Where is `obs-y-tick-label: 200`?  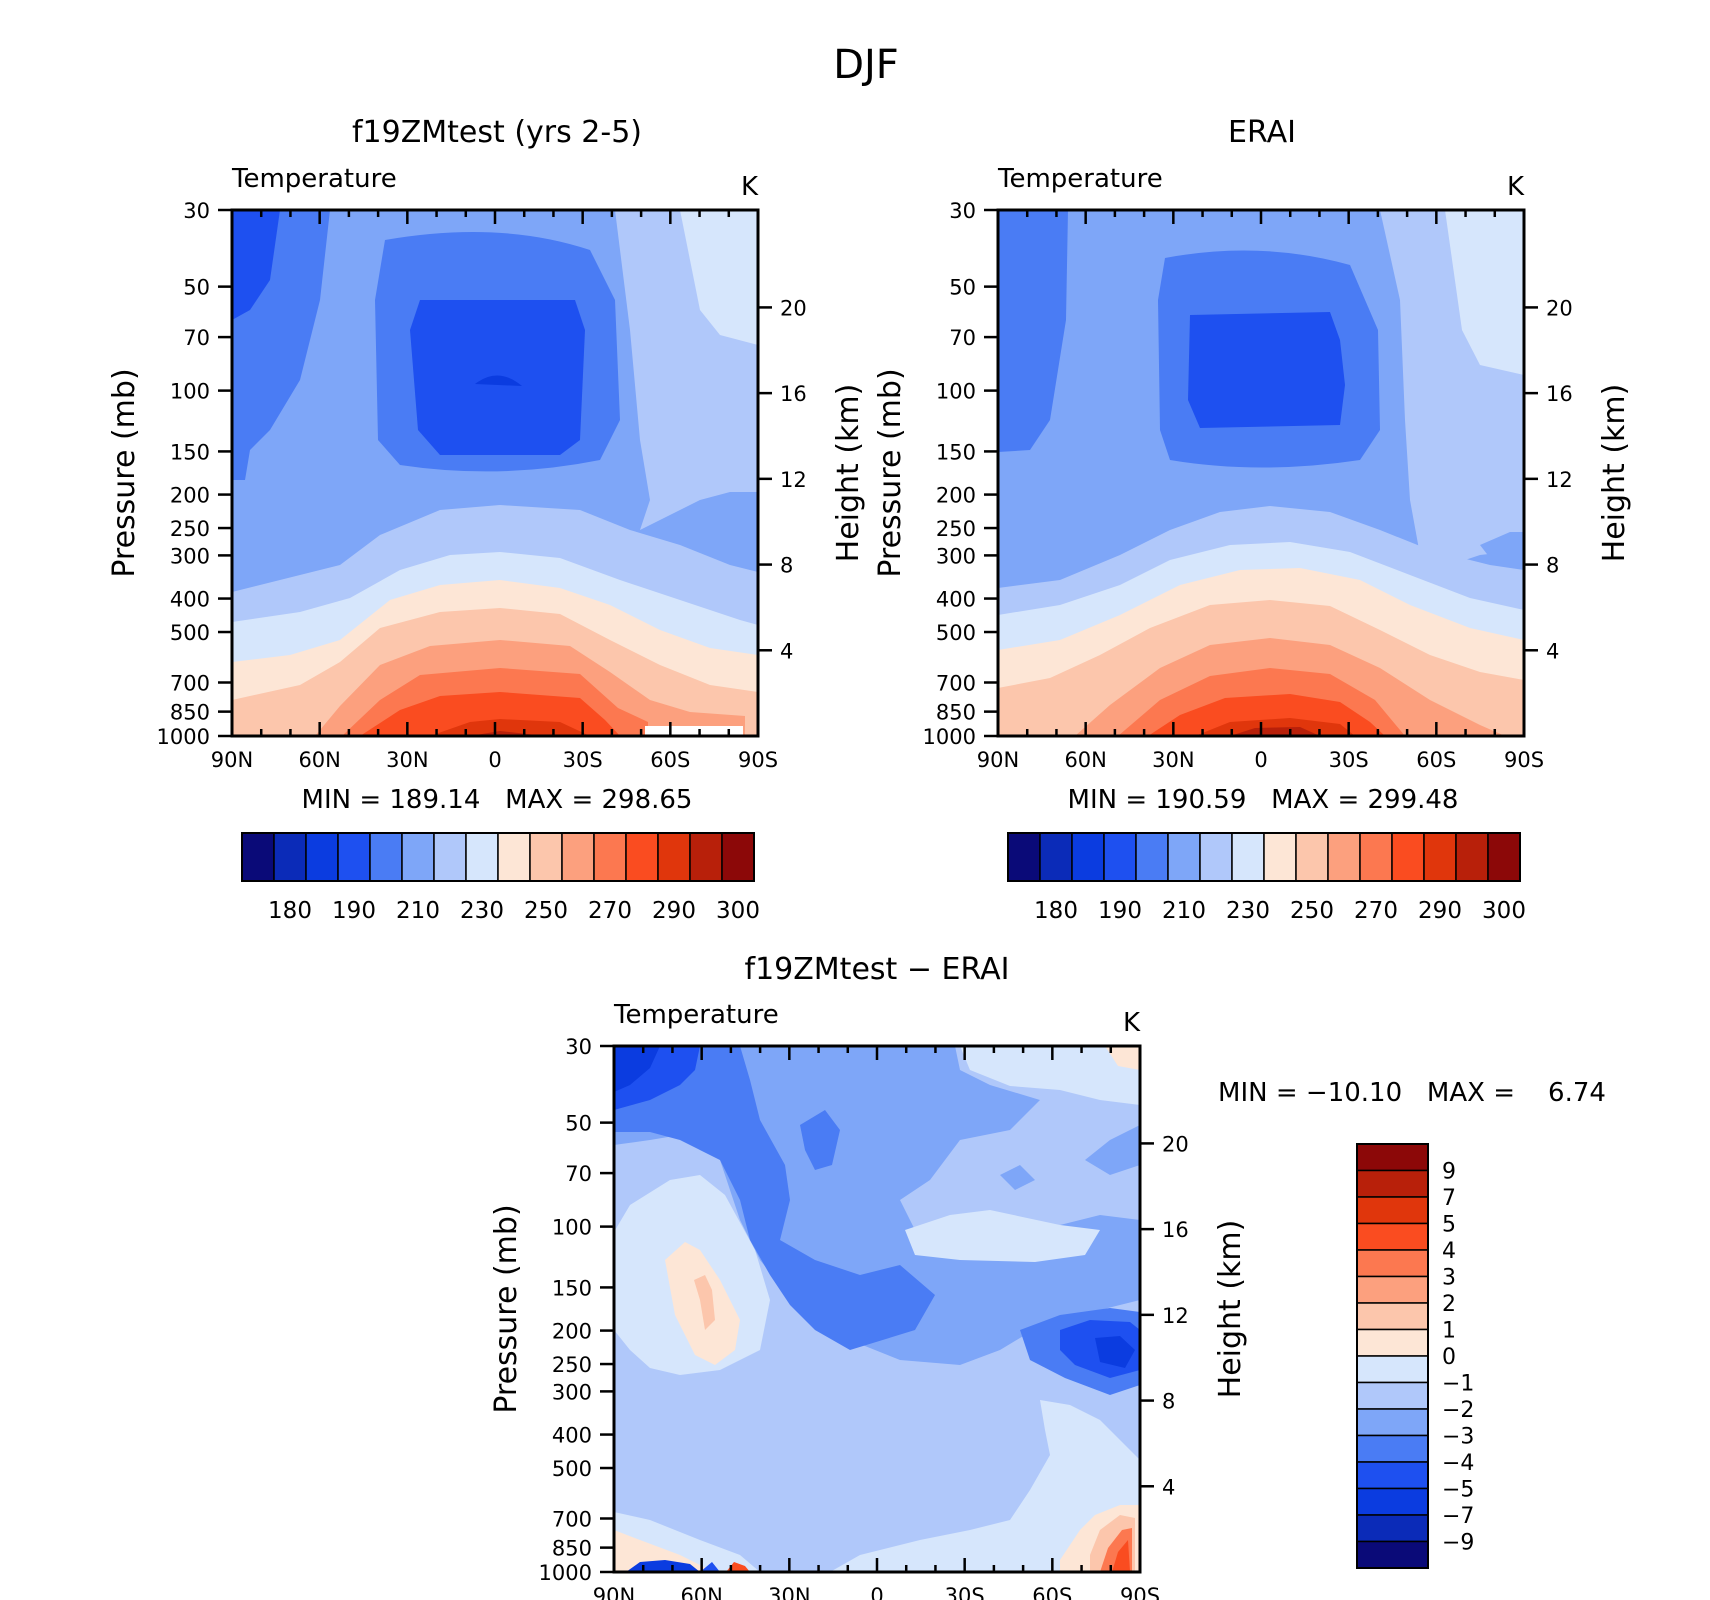
obs-y-tick-label: 200 is located at coordinates (956, 496).